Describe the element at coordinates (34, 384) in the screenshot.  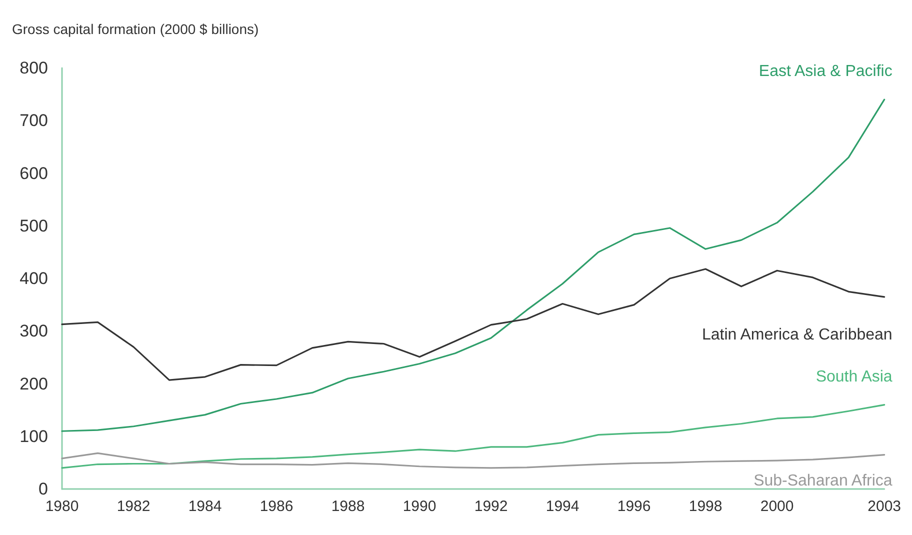
I see `y-tick-label: 200` at that location.